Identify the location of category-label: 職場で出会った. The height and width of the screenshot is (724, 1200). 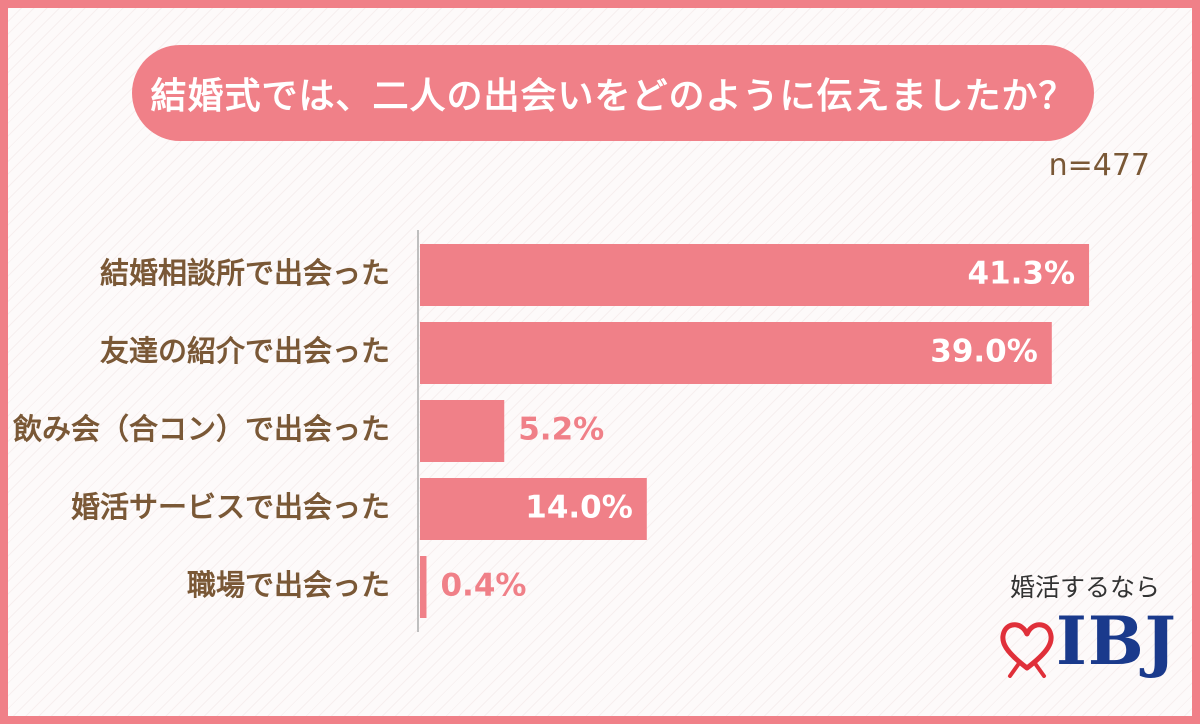
(288, 585).